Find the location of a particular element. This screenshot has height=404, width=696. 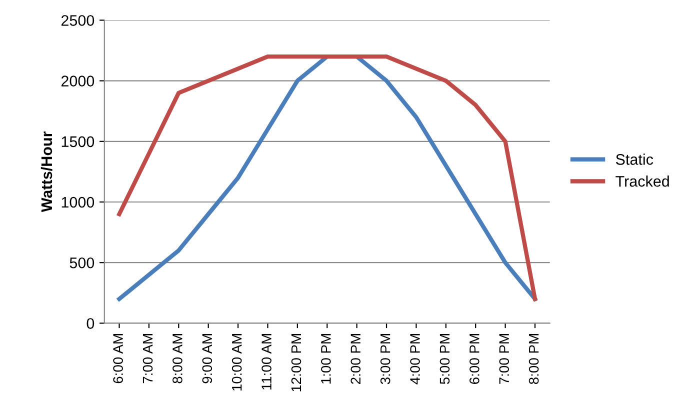

y-tick-label: 500 is located at coordinates (82, 262).